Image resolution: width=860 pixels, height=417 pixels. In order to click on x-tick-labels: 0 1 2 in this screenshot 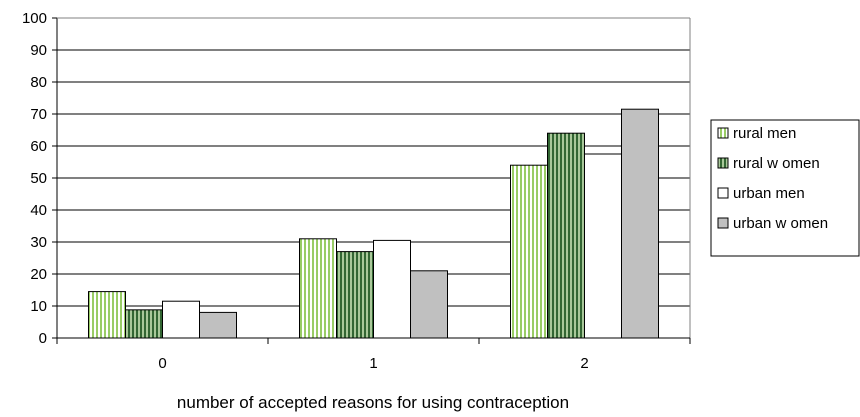, I will do `click(373, 363)`.